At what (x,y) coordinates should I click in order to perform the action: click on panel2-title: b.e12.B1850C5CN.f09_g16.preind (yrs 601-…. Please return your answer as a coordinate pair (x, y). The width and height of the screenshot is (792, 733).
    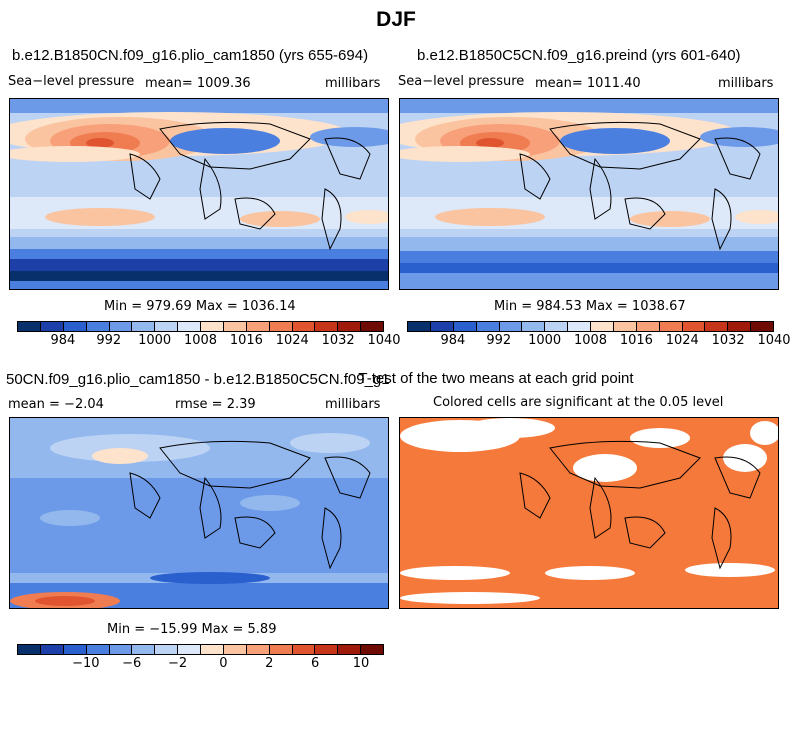
    Looking at the image, I should click on (579, 55).